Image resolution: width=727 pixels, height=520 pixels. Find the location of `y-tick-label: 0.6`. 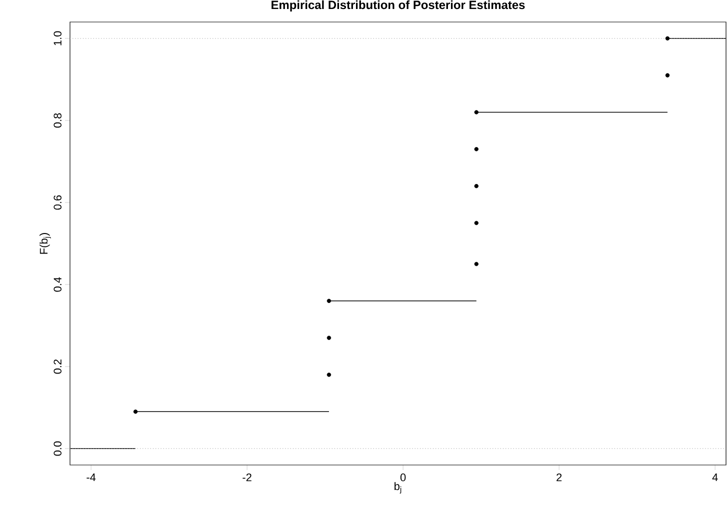

y-tick-label: 0.6 is located at coordinates (58, 202).